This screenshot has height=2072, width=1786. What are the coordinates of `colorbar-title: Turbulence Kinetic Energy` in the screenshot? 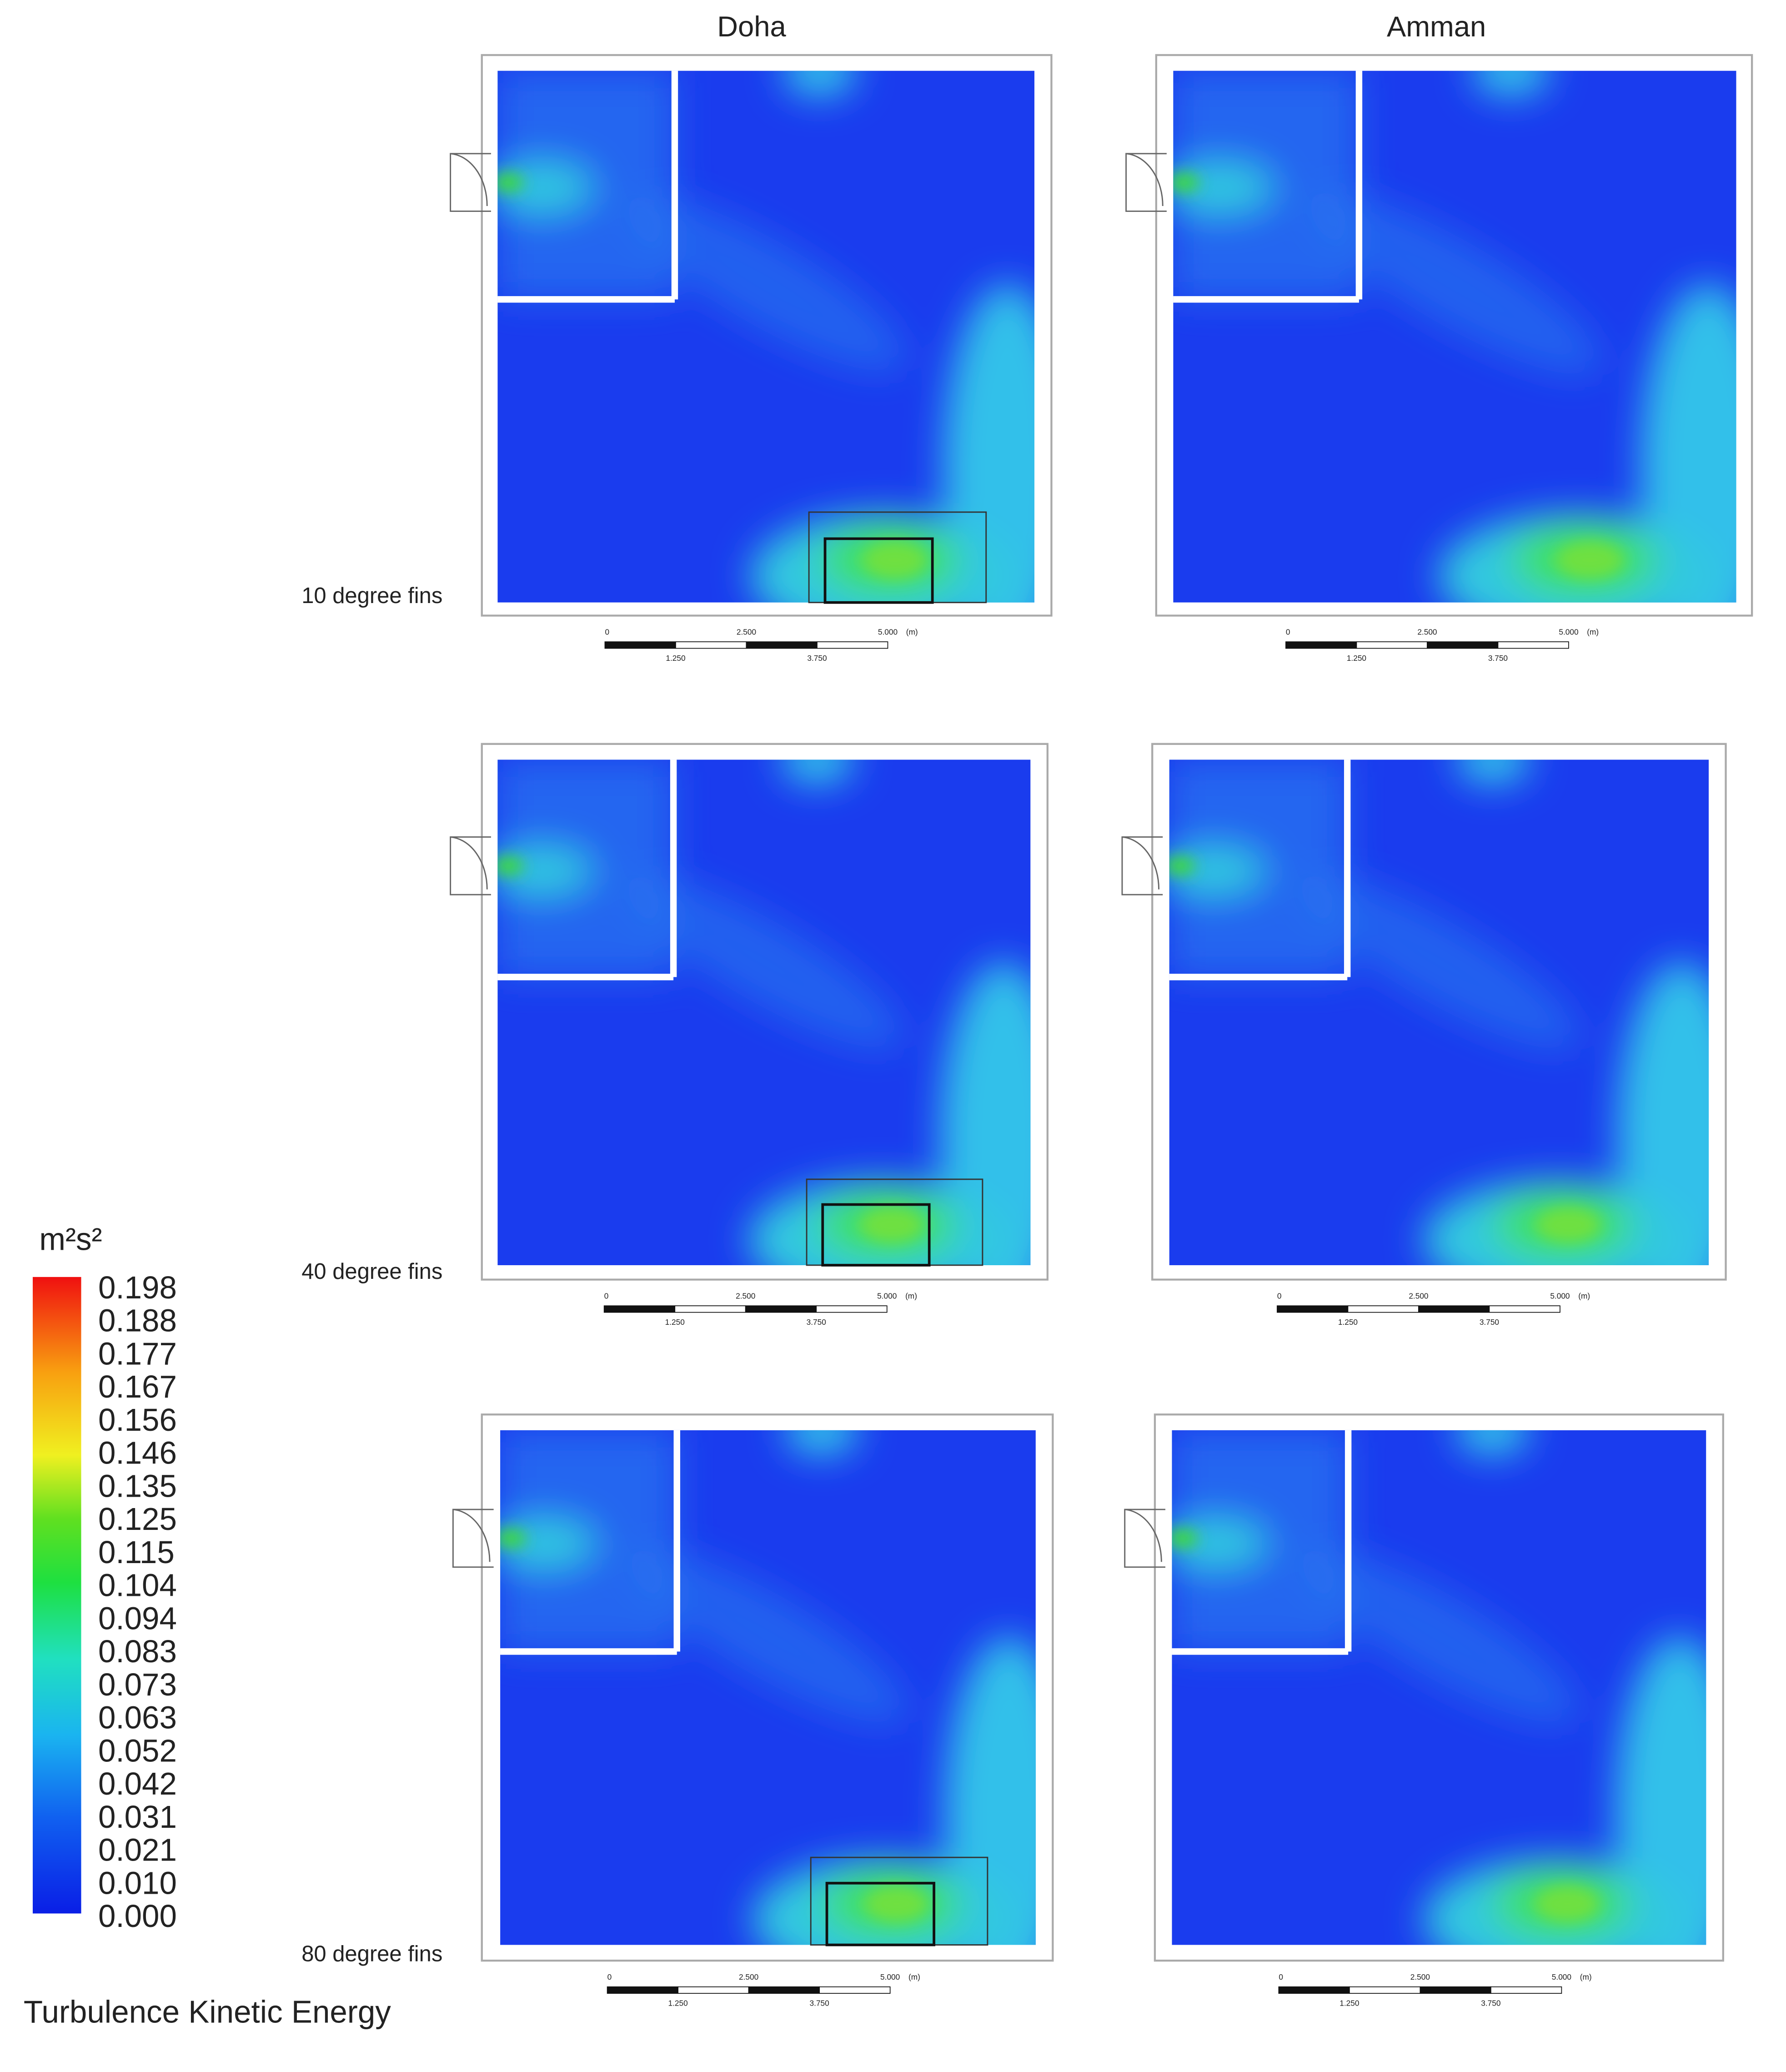 It's located at (207, 2012).